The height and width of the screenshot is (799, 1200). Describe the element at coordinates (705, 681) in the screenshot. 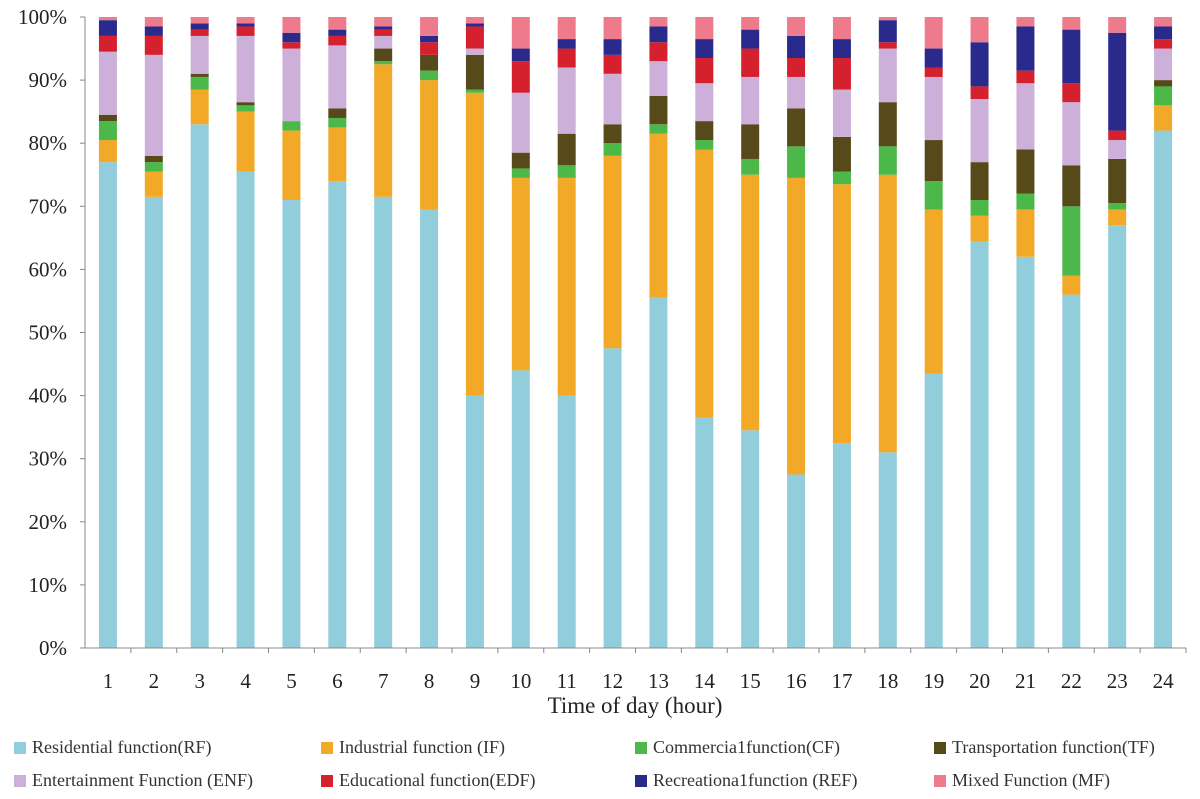

I see `x-tick-label: 14` at that location.